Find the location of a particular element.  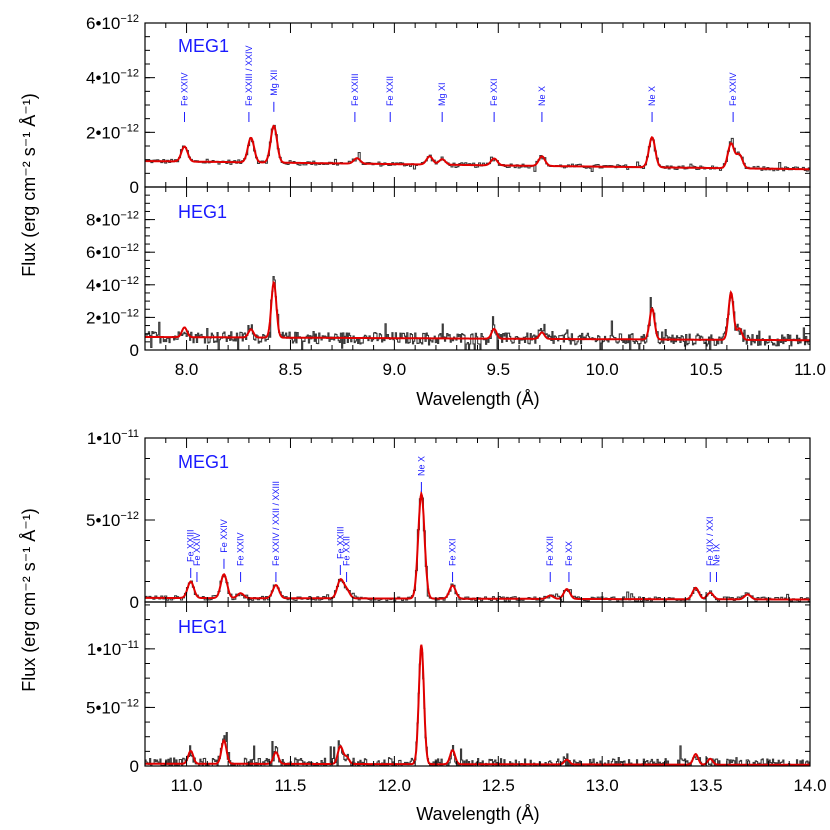

x-axis-title-bottom: Wavelength (Å) is located at coordinates (477, 814).